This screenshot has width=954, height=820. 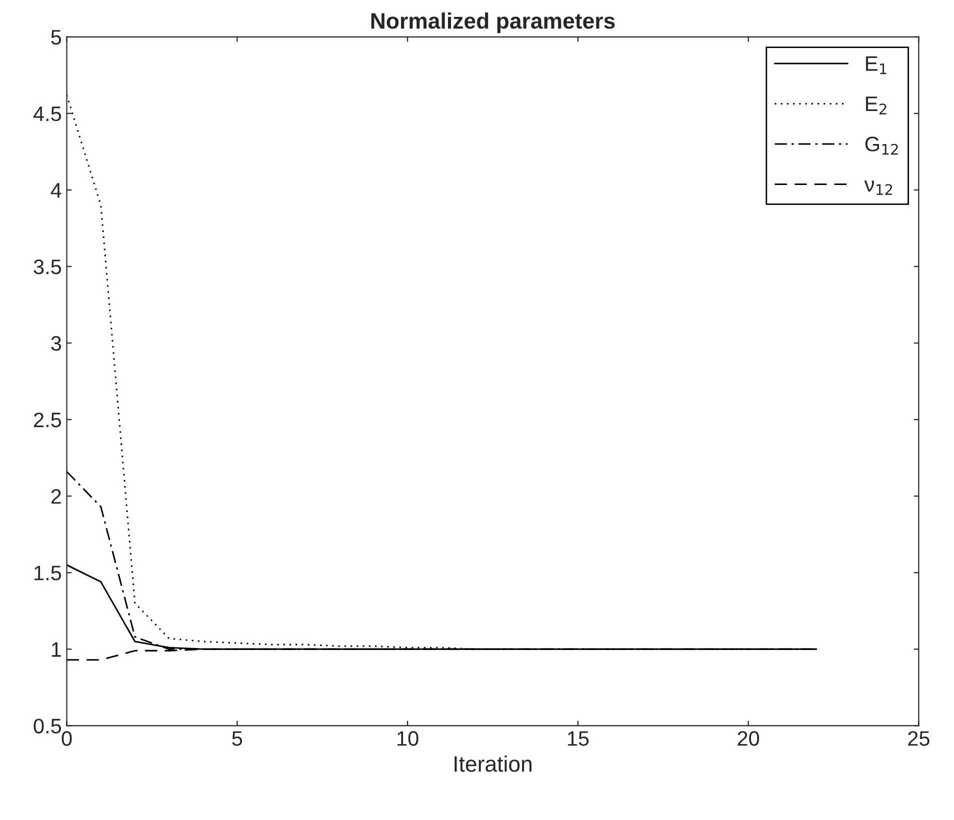 What do you see at coordinates (56, 649) in the screenshot?
I see `y-tick-label: 1` at bounding box center [56, 649].